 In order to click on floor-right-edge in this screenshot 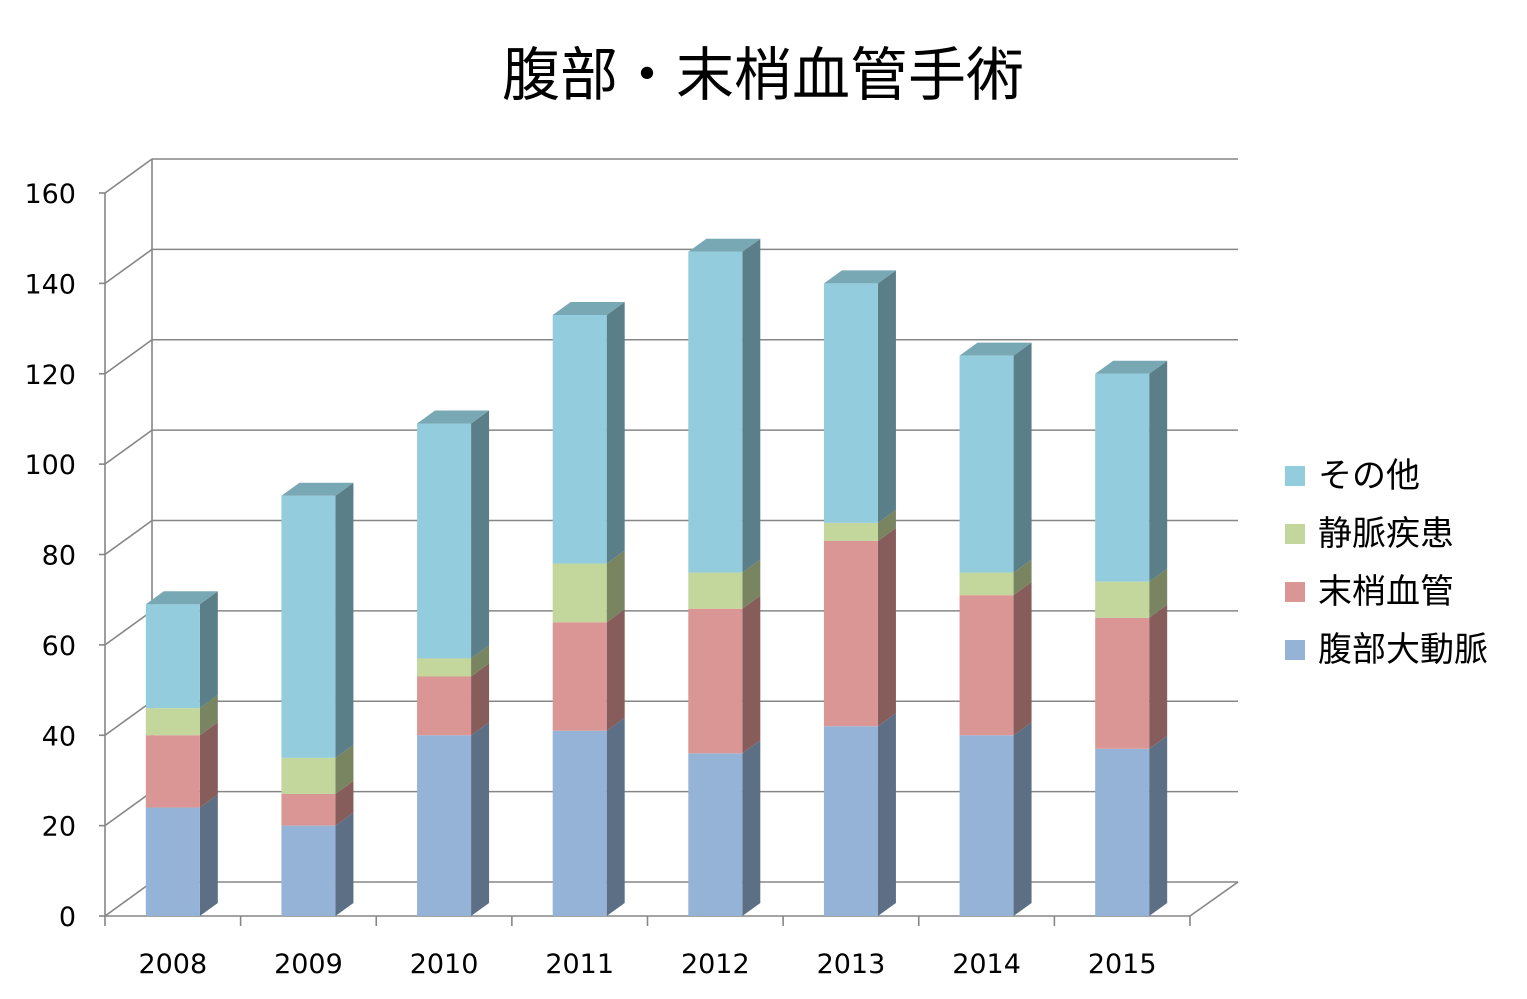, I will do `click(1214, 899)`.